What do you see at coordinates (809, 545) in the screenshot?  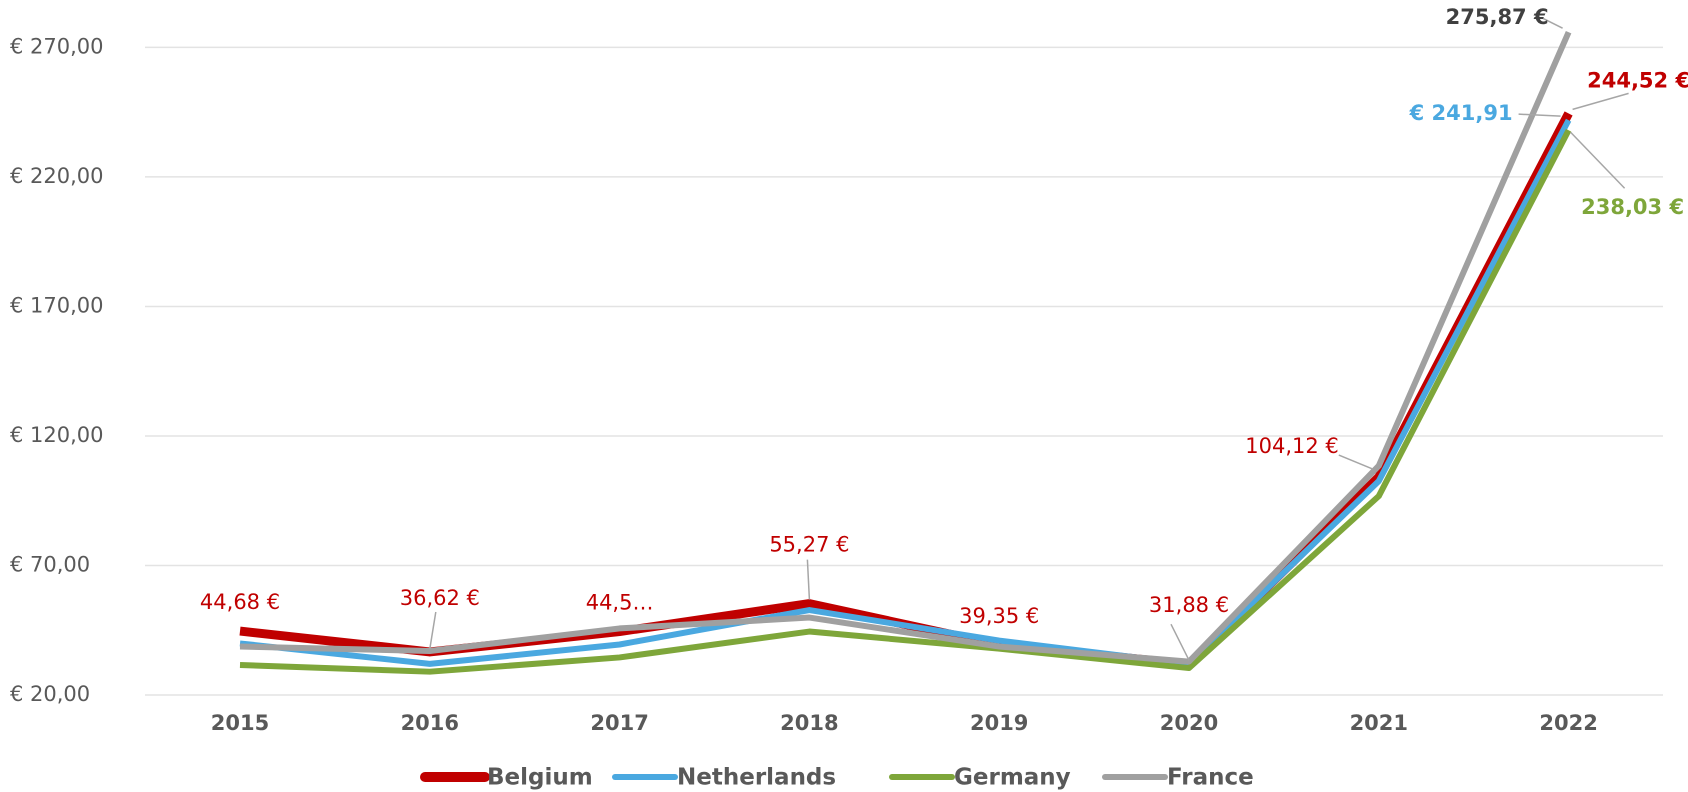 I see `data-label: 55,27 €` at bounding box center [809, 545].